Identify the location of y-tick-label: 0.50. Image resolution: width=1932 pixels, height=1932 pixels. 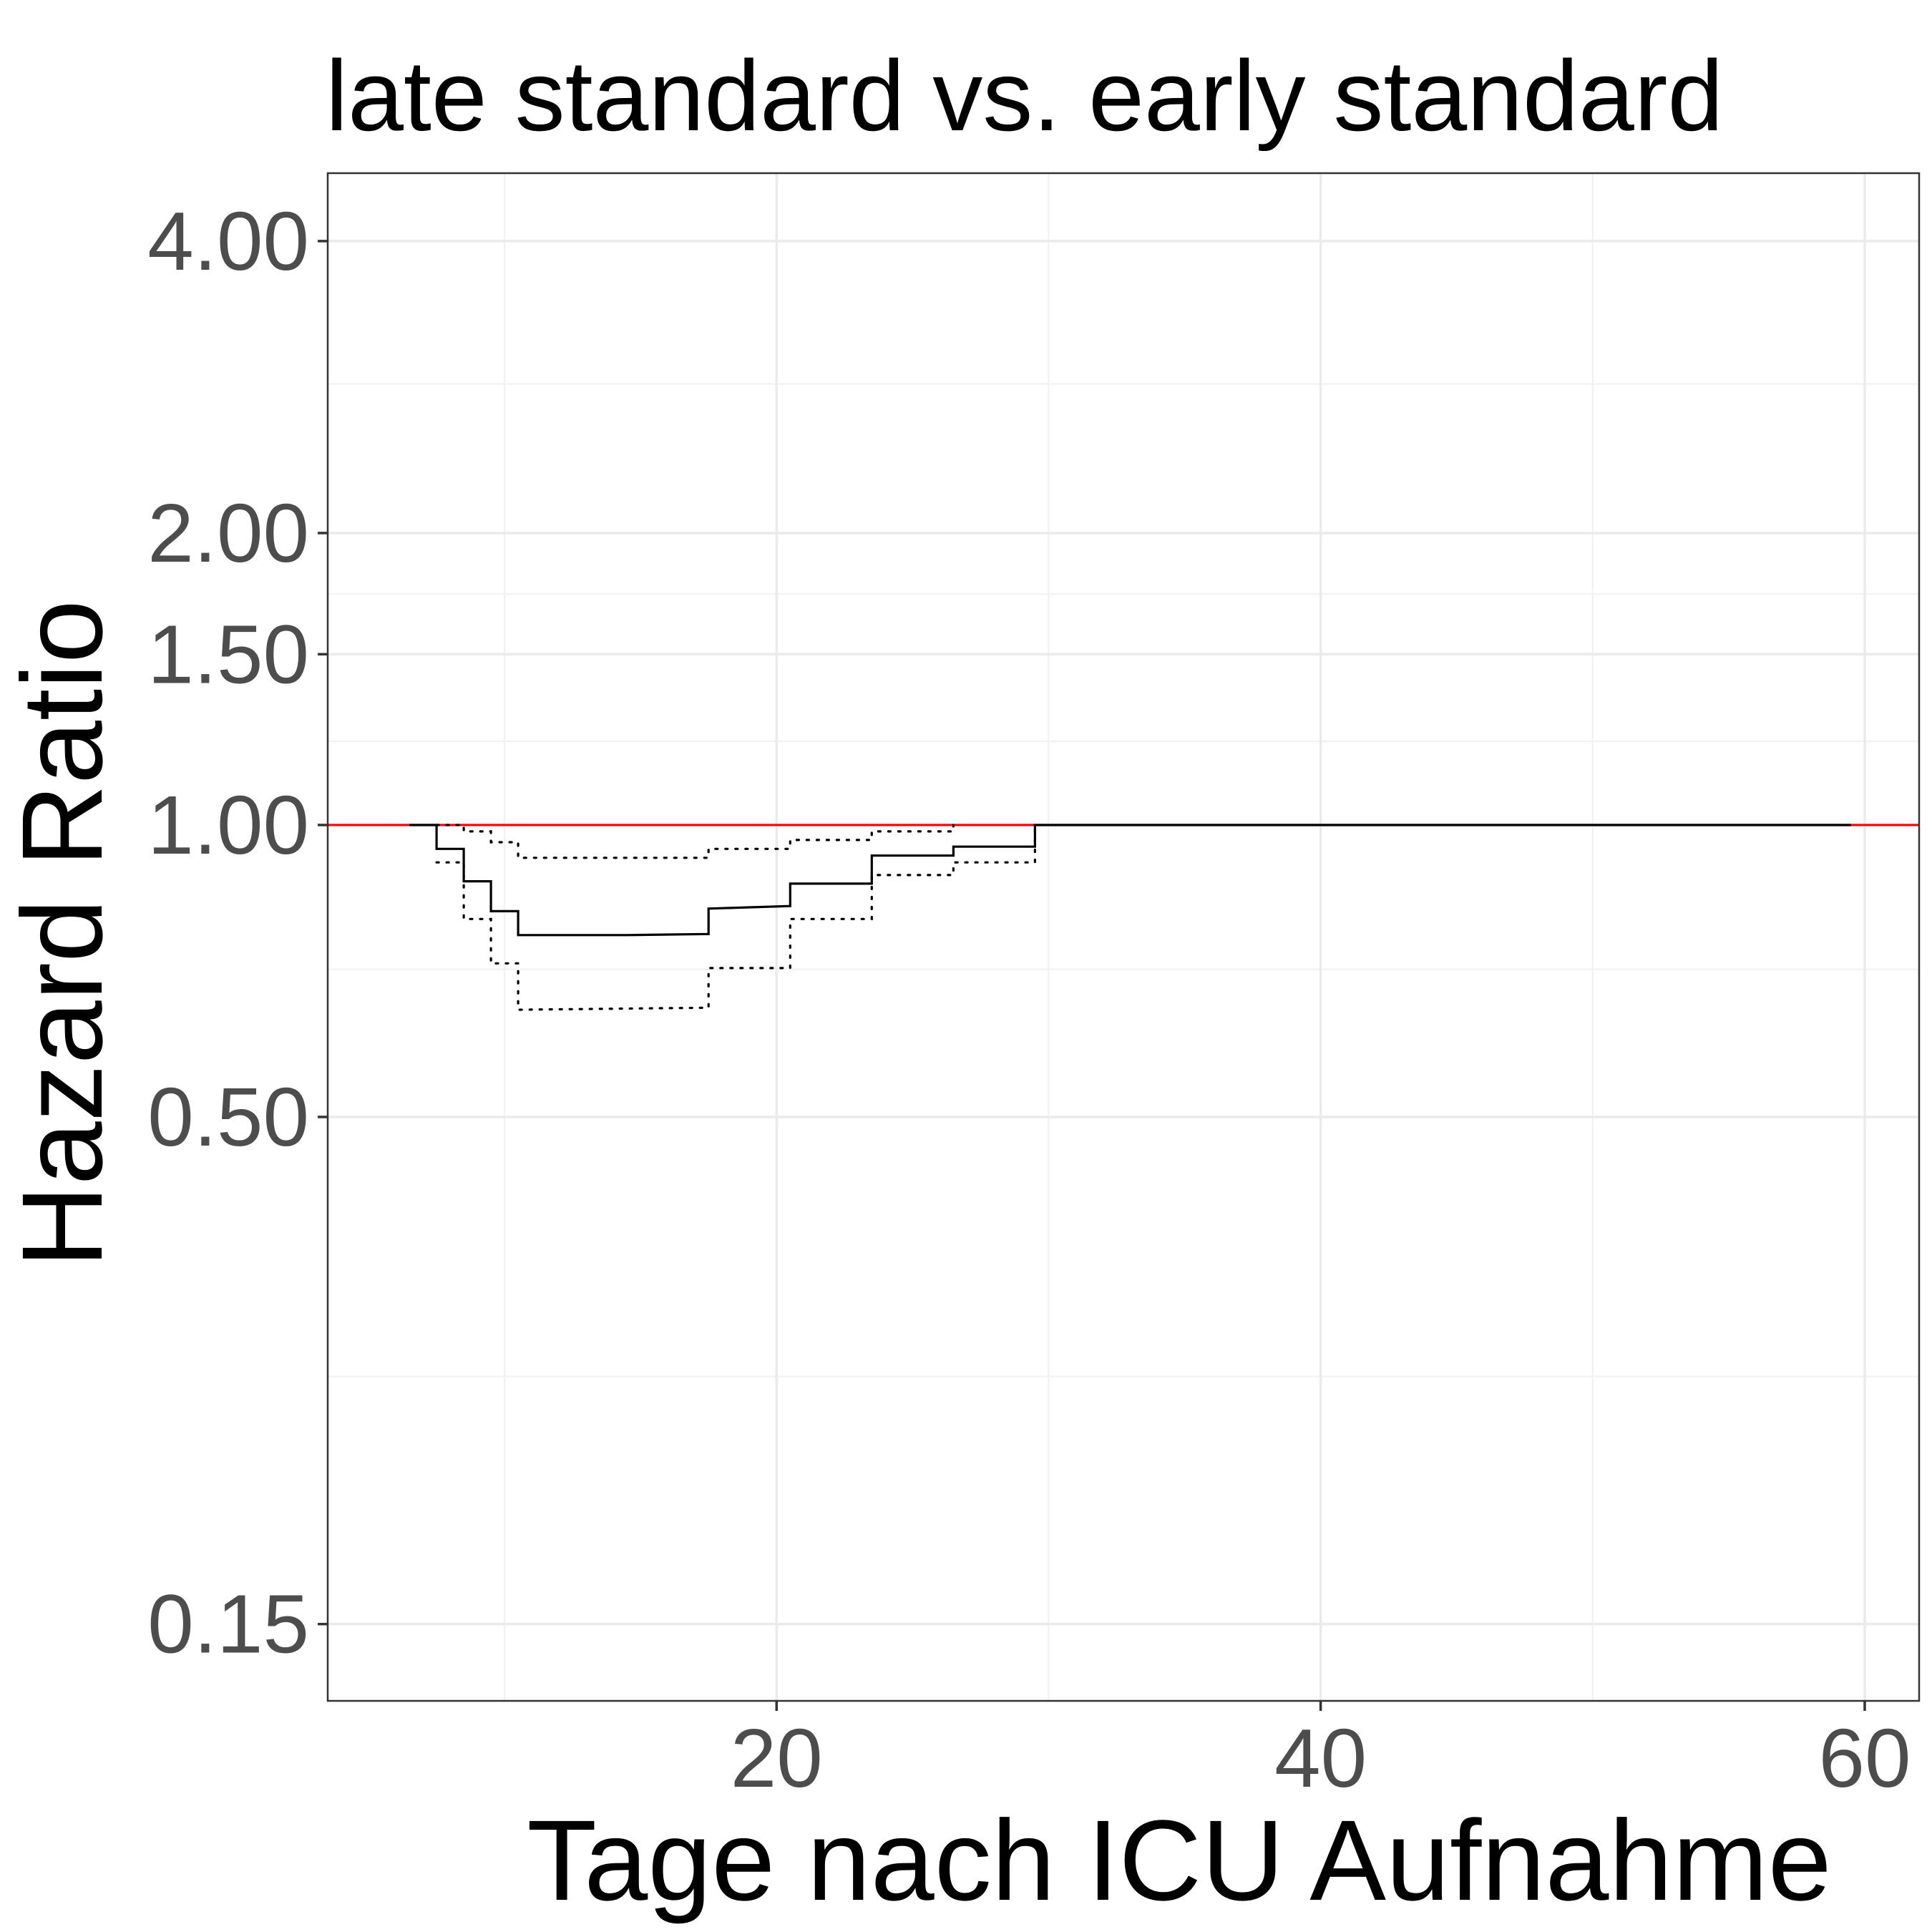
(228, 1116).